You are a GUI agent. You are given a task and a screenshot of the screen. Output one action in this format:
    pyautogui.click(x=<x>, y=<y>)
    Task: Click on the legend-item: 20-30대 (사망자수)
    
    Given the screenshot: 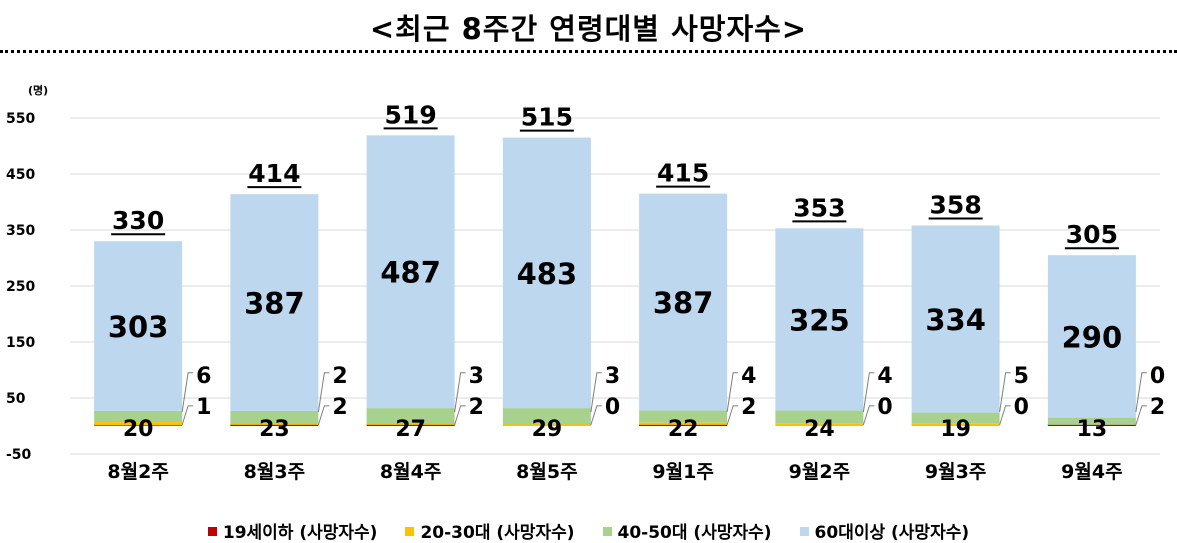 What is the action you would take?
    pyautogui.click(x=490, y=530)
    